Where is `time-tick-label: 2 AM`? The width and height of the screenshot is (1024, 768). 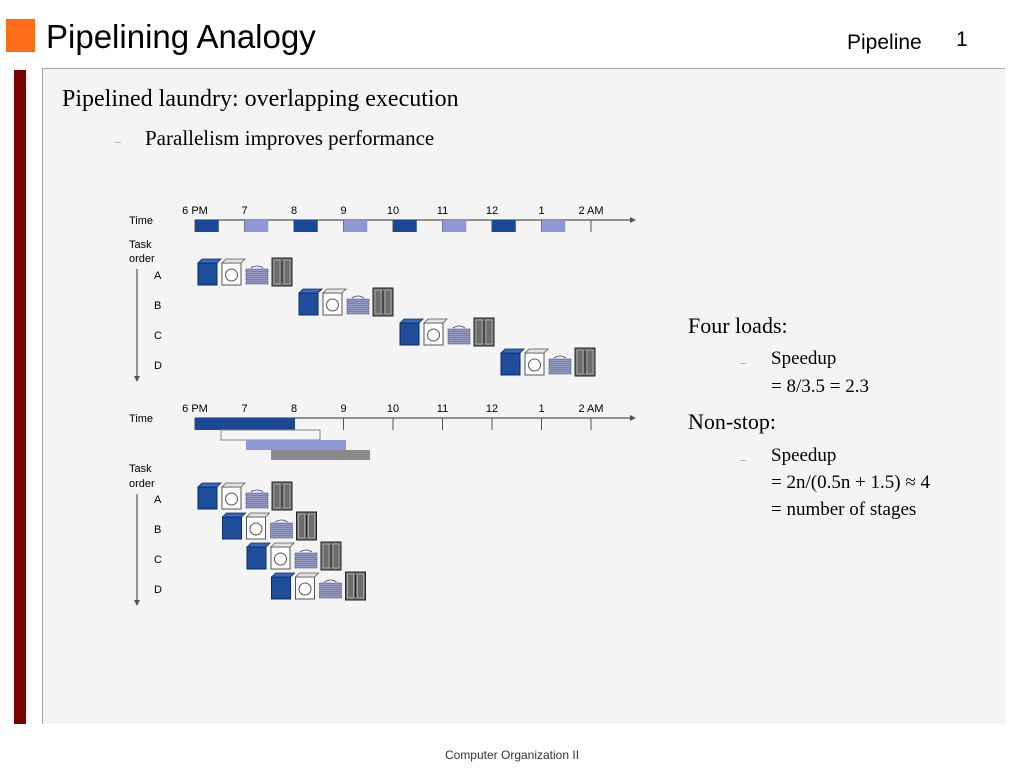
time-tick-label: 2 AM is located at coordinates (590, 211).